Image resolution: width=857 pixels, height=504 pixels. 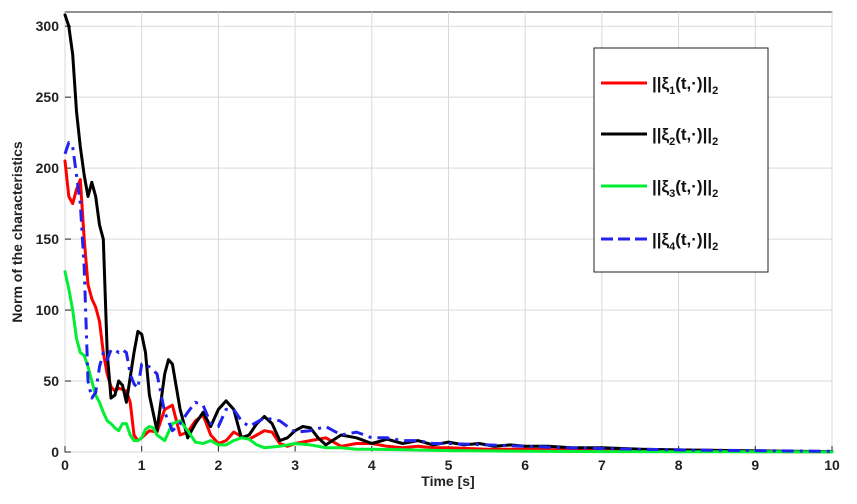 I want to click on x-tick-label: 8, so click(x=679, y=465).